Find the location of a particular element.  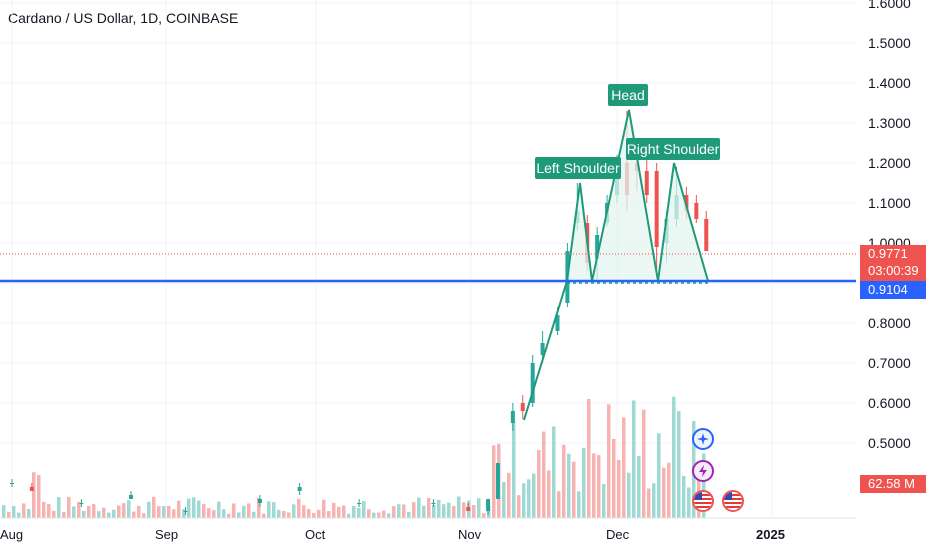

price-tick: 1.6000 is located at coordinates (889, 5).